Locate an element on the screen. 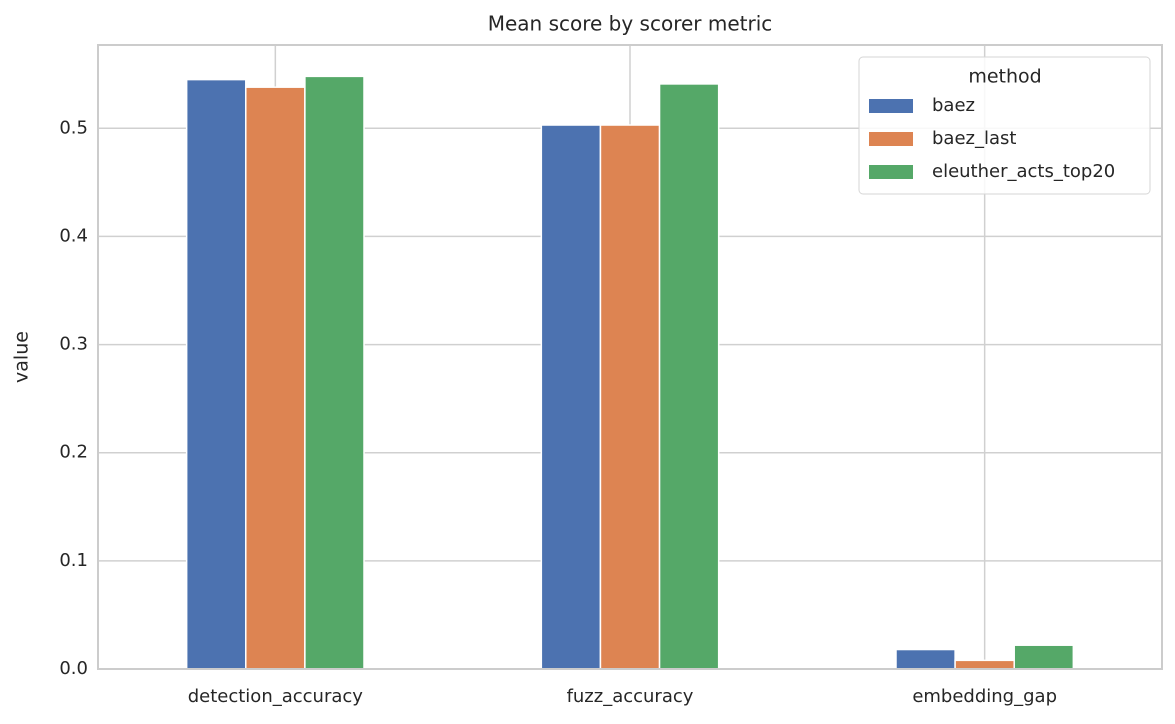 This screenshot has width=1175, height=724. y-tick-label: 0.2 is located at coordinates (73, 452).